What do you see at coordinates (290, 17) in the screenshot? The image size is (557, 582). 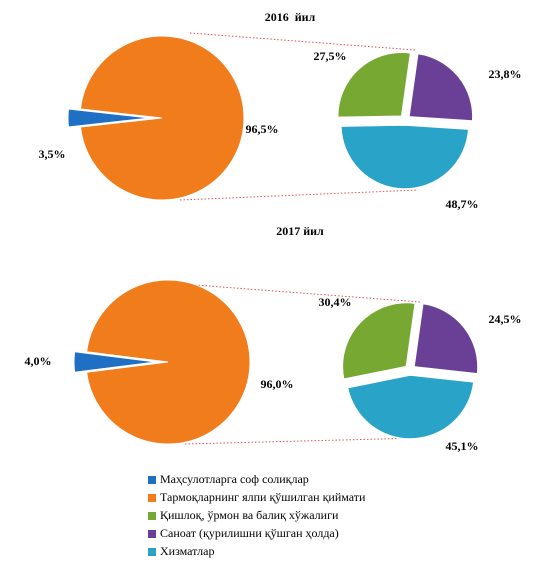 I see `chart-title: 2016 йил` at bounding box center [290, 17].